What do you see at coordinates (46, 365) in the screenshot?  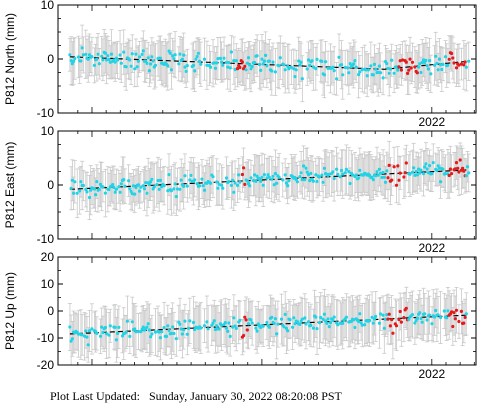 I see `y-tick-label: -20` at bounding box center [46, 365].